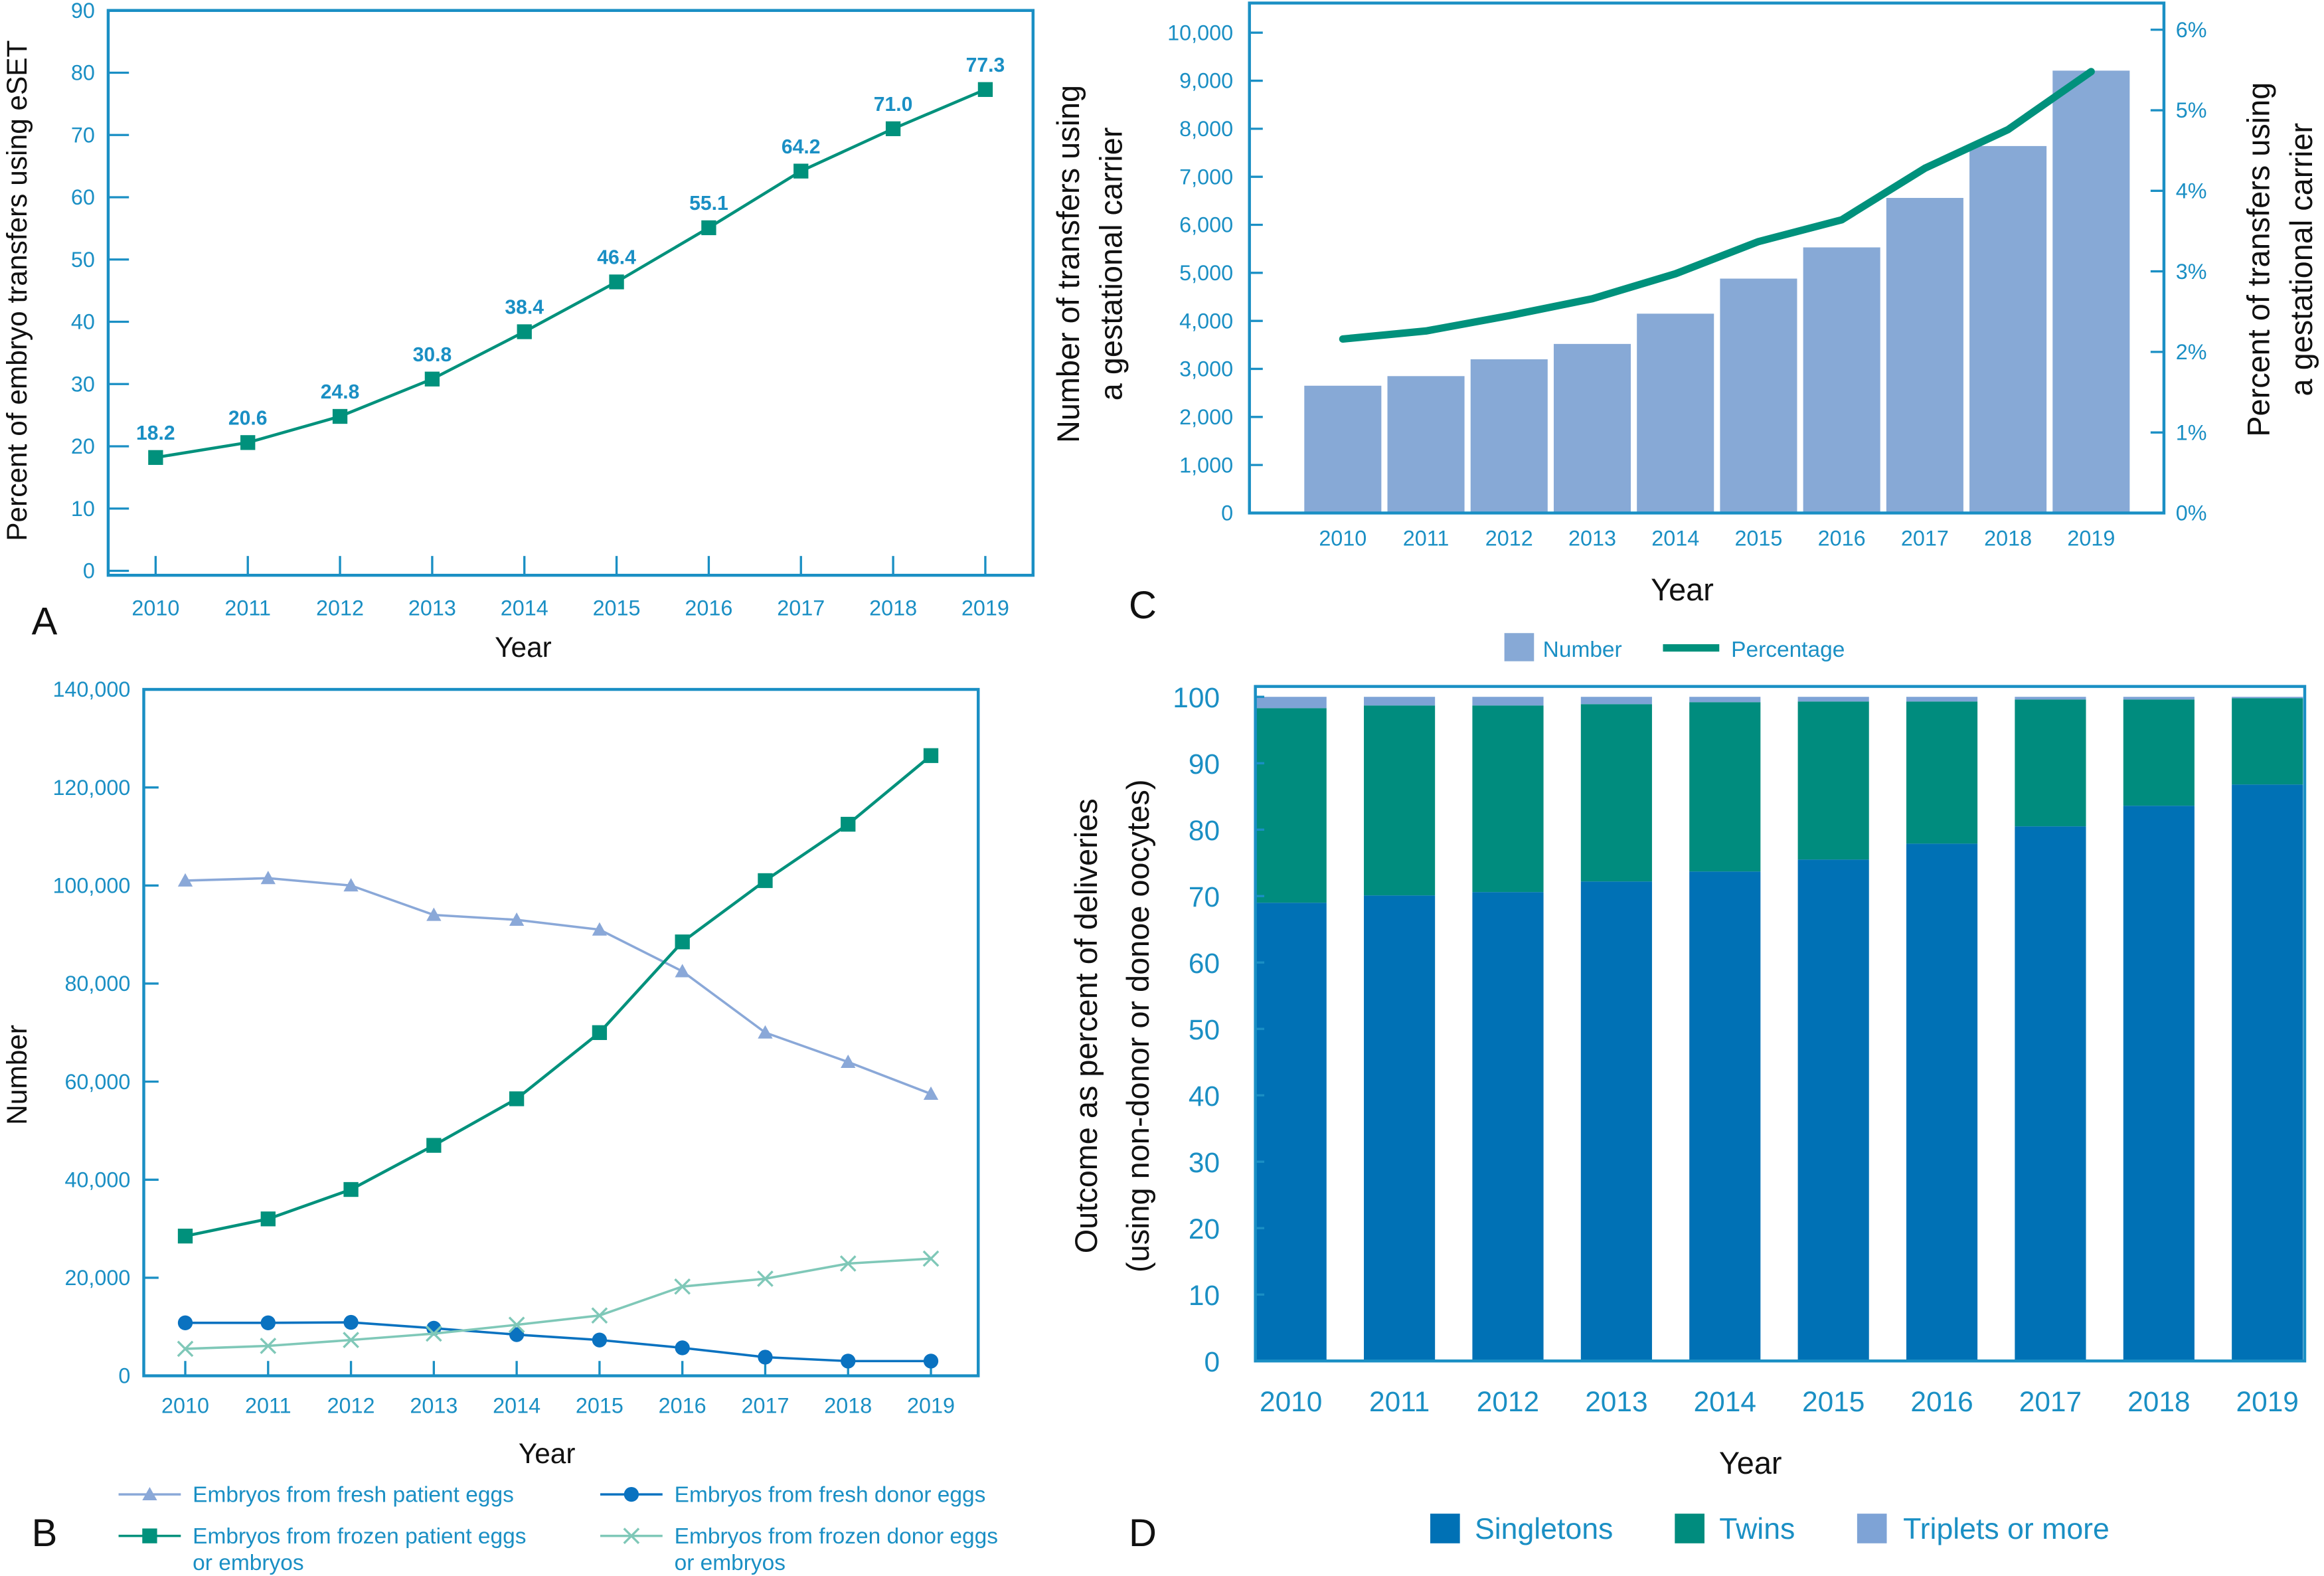  What do you see at coordinates (45, 1533) in the screenshot?
I see `panel-letter: B` at bounding box center [45, 1533].